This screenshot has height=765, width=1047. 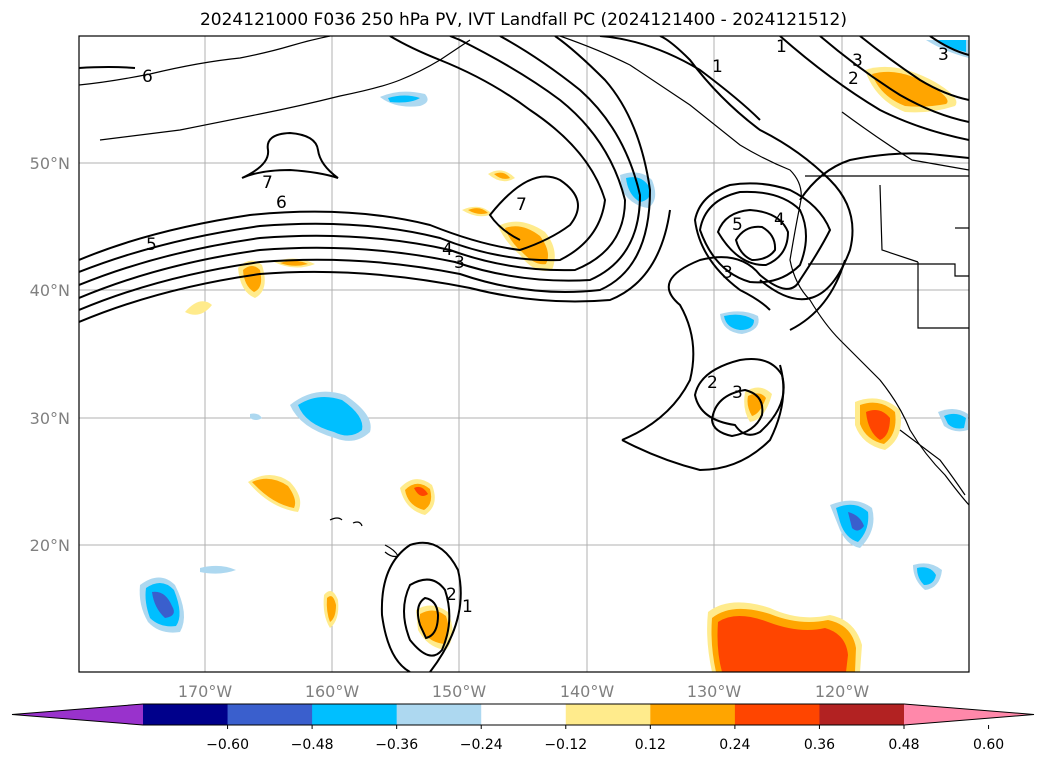 What do you see at coordinates (819, 745) in the screenshot?
I see `colorbar-tick-label: 0.36` at bounding box center [819, 745].